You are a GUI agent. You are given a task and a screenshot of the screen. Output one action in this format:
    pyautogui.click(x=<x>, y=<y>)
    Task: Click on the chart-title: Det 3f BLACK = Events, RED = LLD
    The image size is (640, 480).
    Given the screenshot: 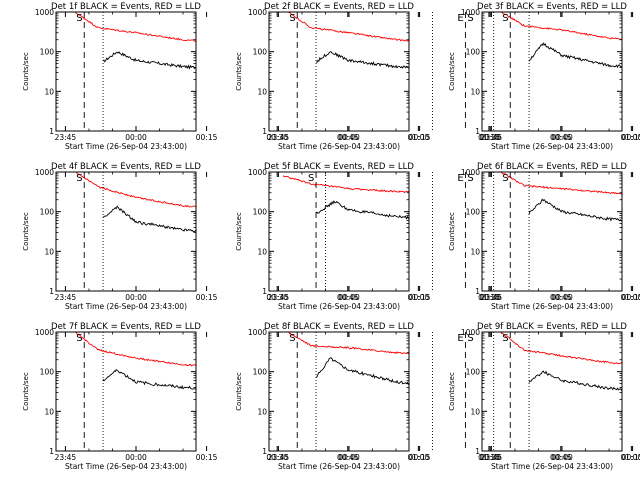 What is the action you would take?
    pyautogui.click(x=552, y=7)
    